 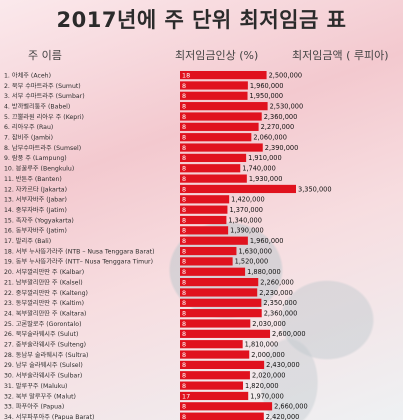 What do you see at coordinates (42, 324) in the screenshot?
I see `province-label: 25. 고론딸로주 (Gorontalo)` at bounding box center [42, 324].